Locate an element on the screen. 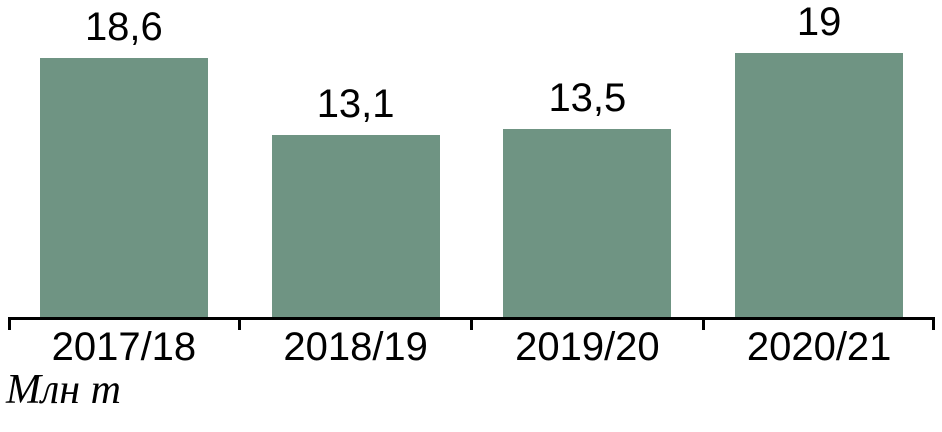 The height and width of the screenshot is (432, 942). x-axis-tick-label: 2017/18 is located at coordinates (124, 347).